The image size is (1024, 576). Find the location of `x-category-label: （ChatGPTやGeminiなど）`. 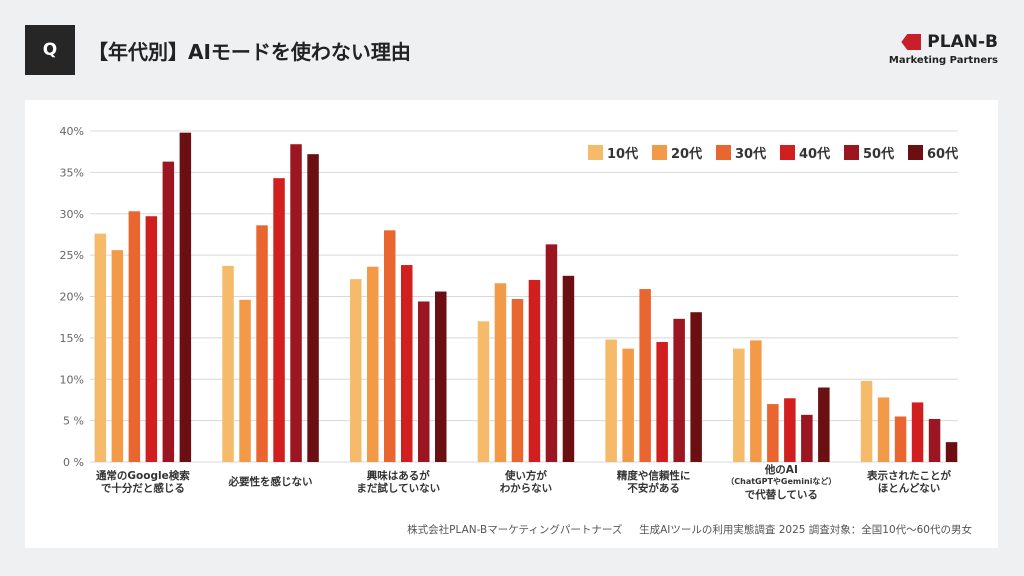

x-category-label: （ChatGPTやGeminiなど） is located at coordinates (781, 481).